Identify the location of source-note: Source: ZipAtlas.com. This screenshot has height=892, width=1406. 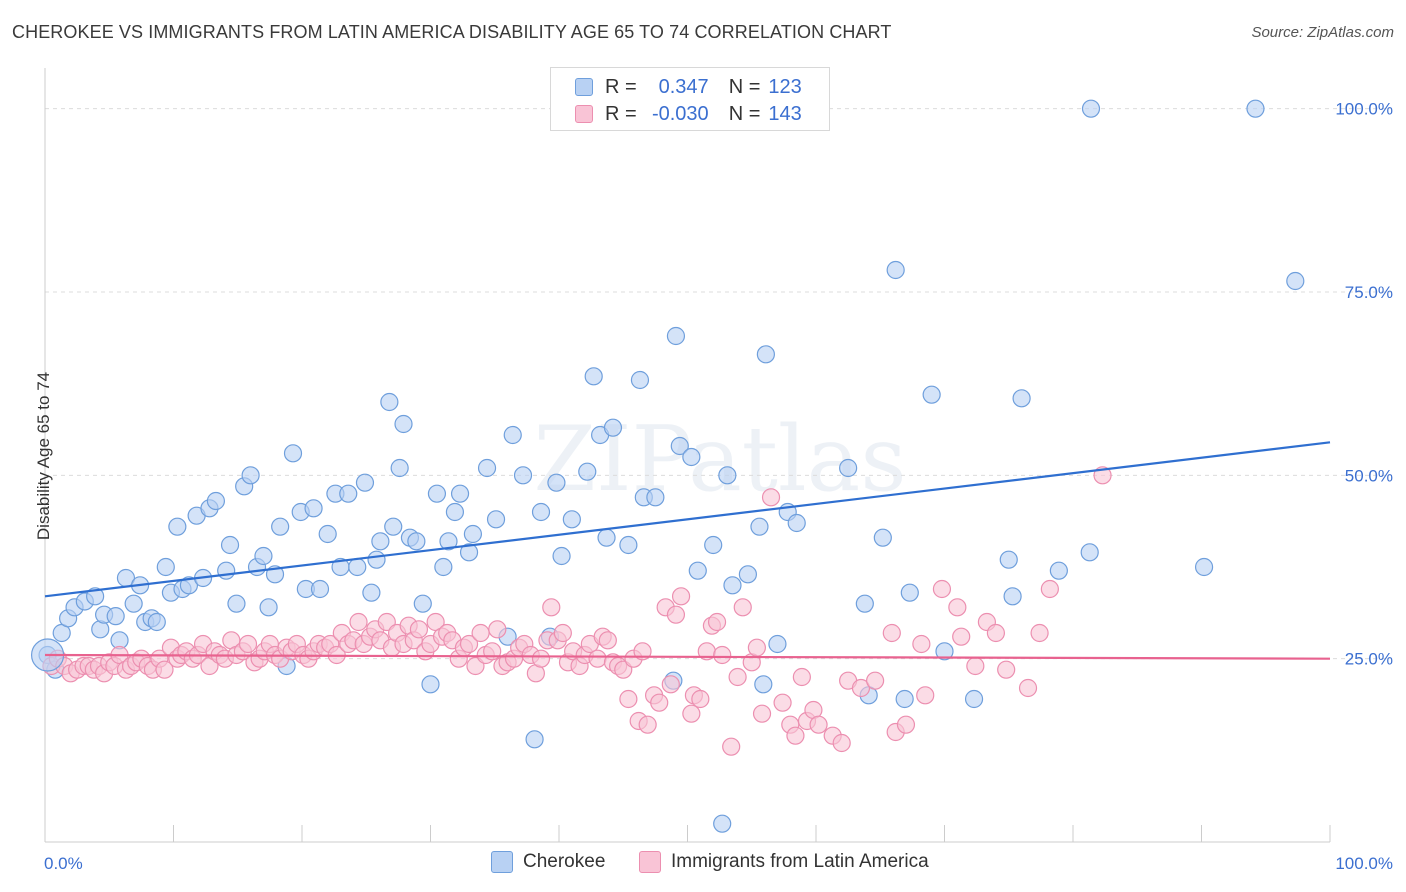
(1322, 32).